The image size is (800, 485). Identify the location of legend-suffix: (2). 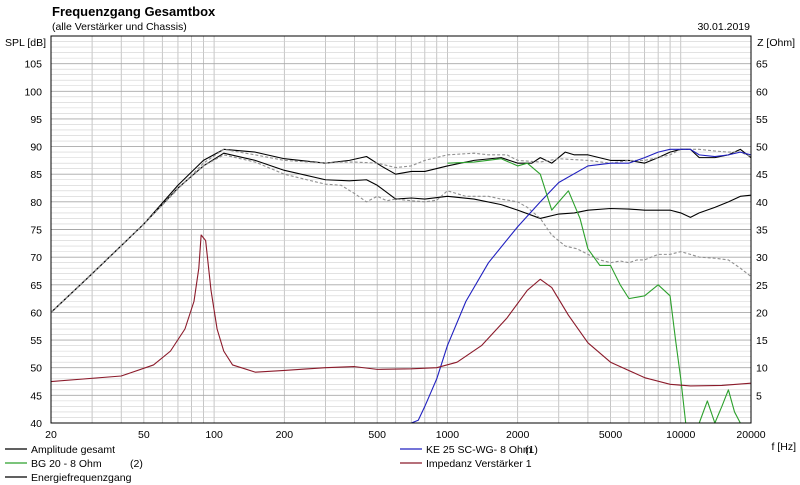
(136, 464).